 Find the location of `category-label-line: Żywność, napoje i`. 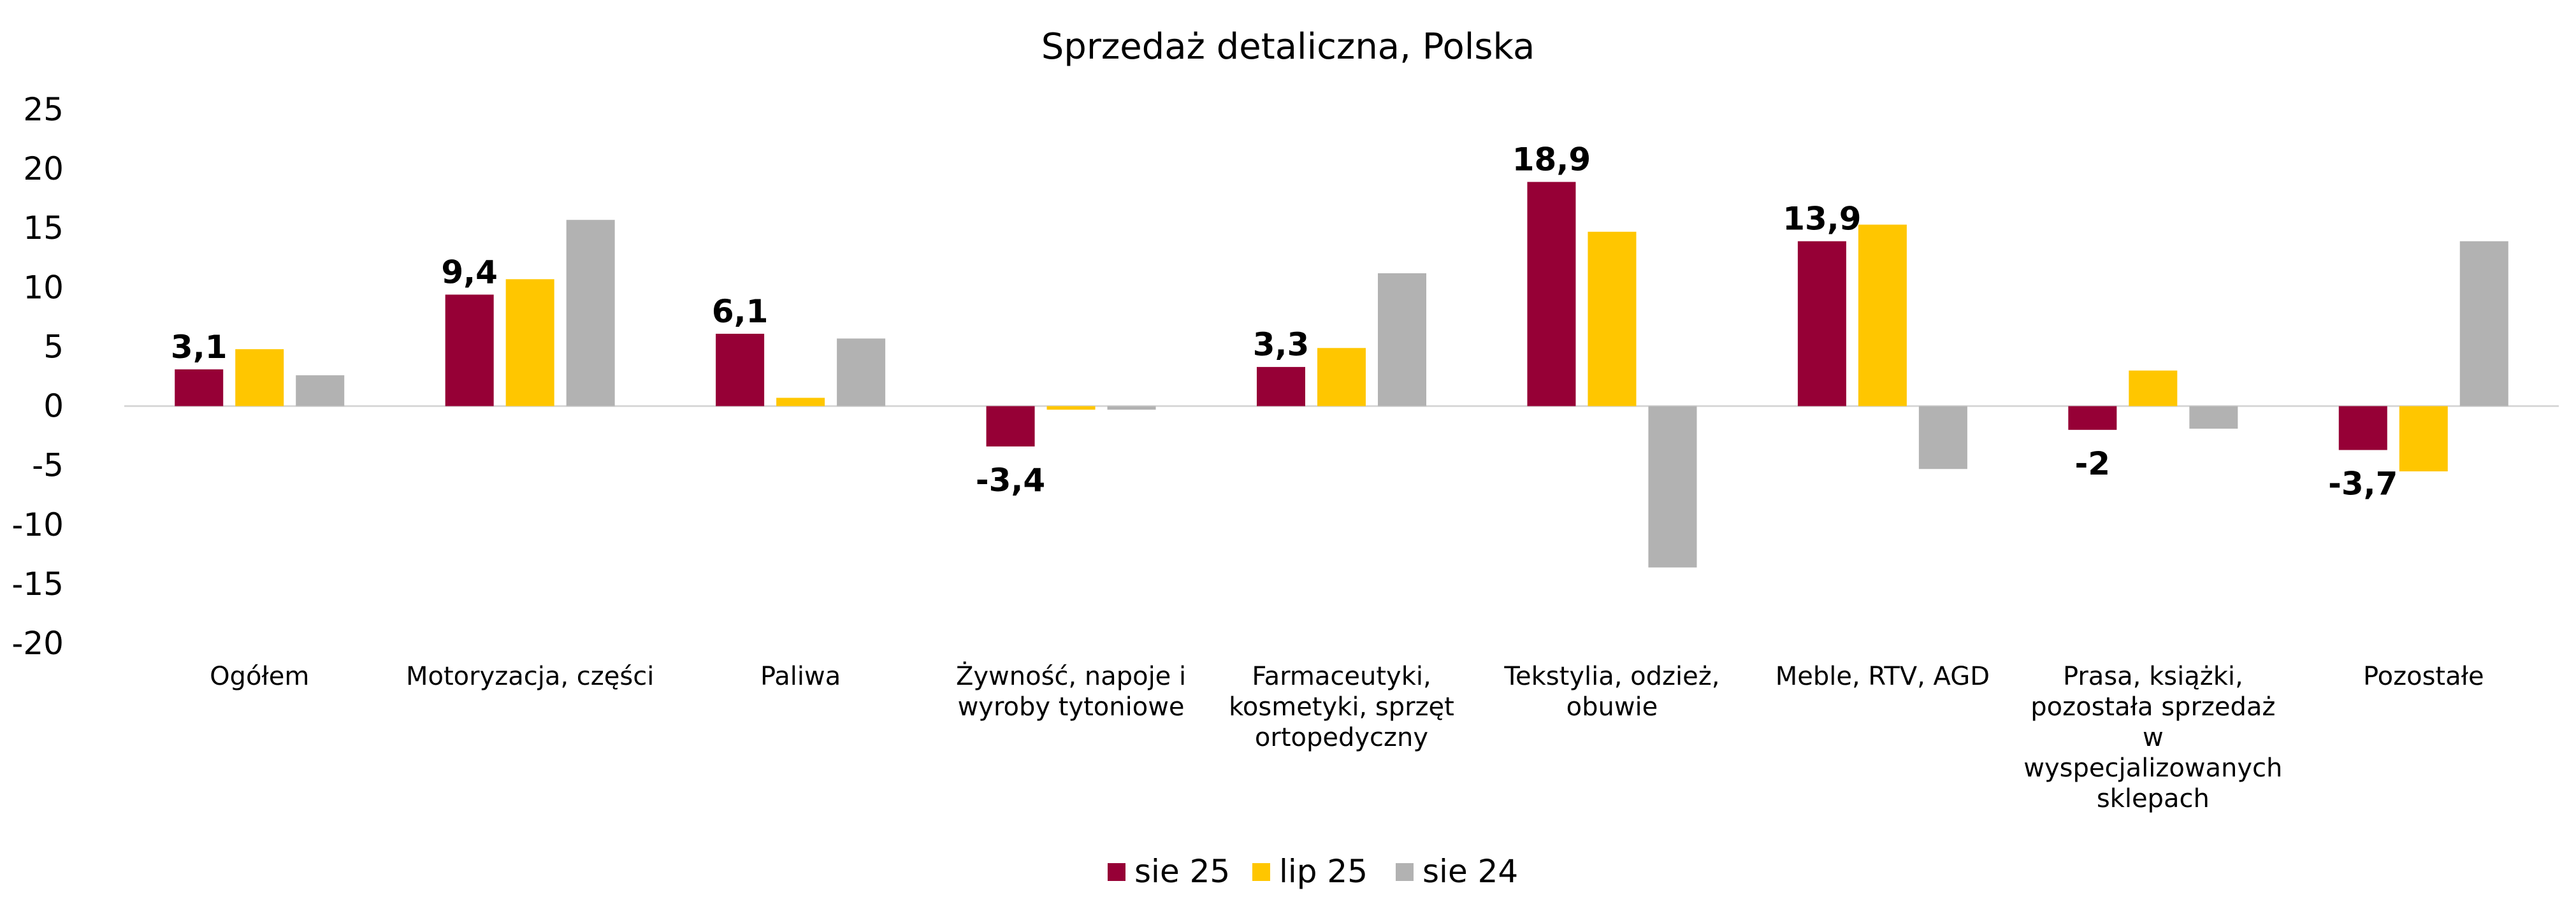

category-label-line: Żywność, napoje i is located at coordinates (1071, 676).